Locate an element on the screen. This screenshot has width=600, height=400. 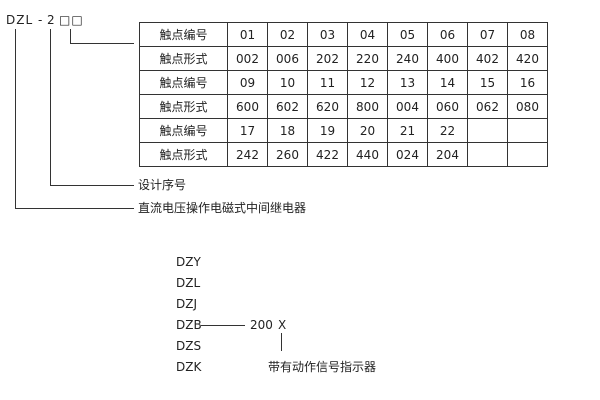
table-row: 触点形式 242 260 422 440 024 204 is located at coordinates (343, 154).